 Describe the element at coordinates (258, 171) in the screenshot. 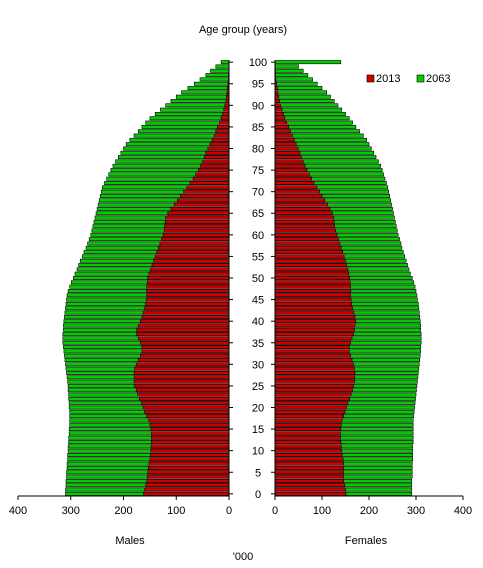

I see `age-tick-label: 75` at that location.